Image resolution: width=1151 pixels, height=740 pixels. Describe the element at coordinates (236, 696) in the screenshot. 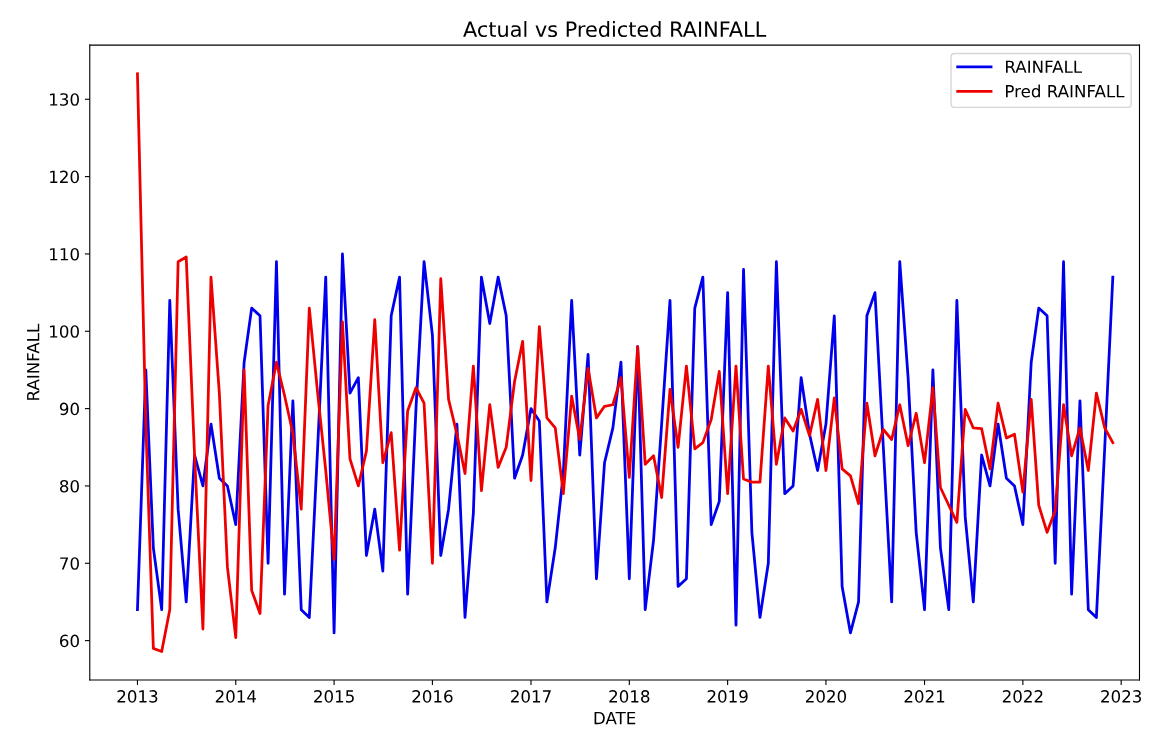

I see `x-tick-label: 2014` at that location.